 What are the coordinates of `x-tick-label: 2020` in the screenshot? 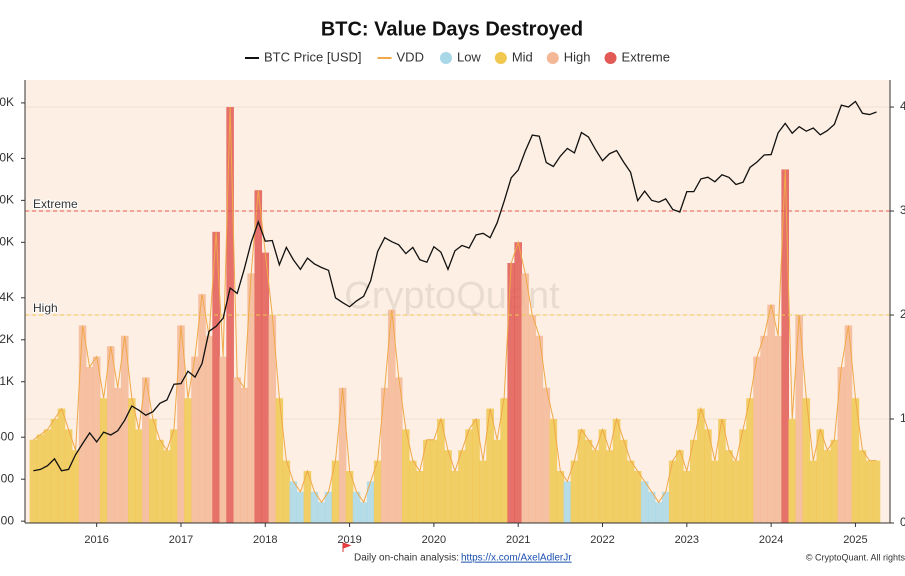 It's located at (434, 540).